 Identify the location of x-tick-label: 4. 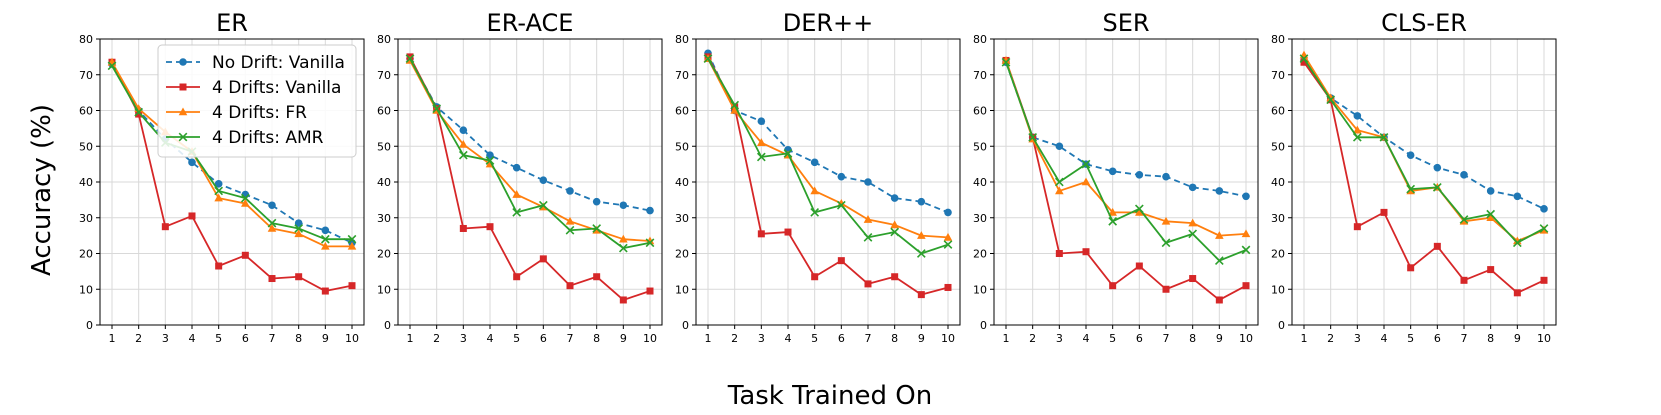
(192, 338).